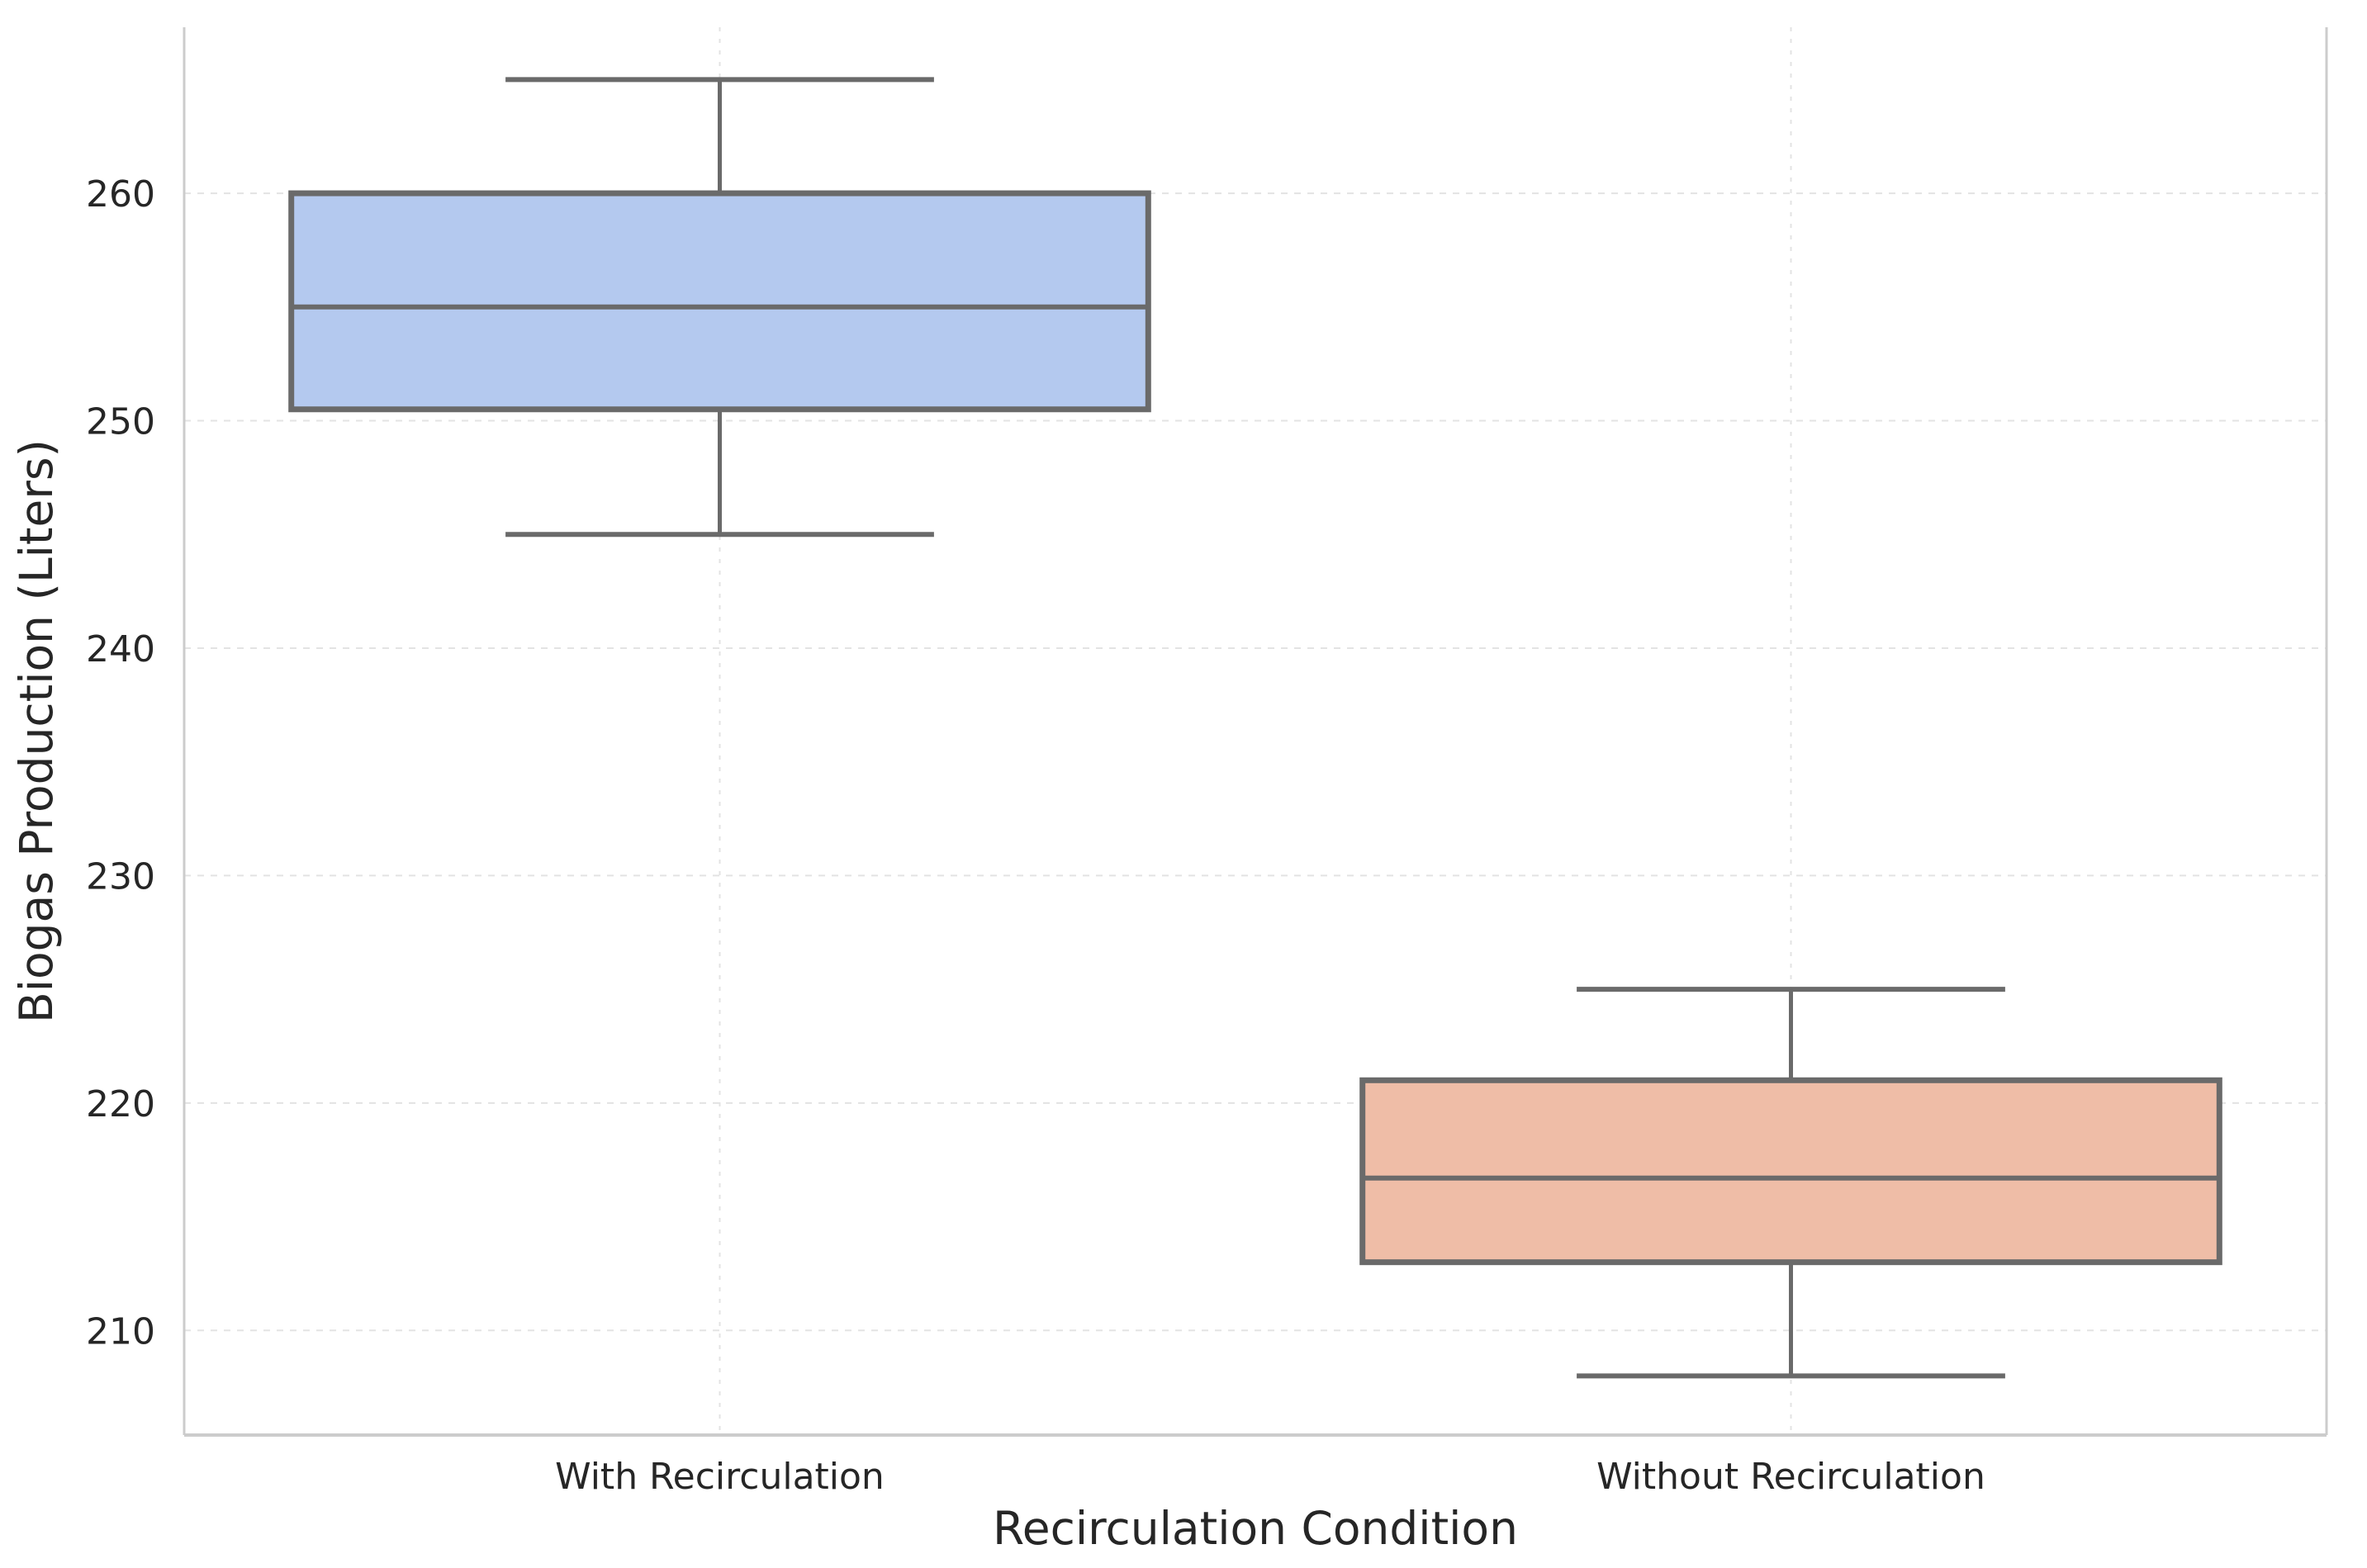 The width and height of the screenshot is (2367, 1568). What do you see at coordinates (120, 762) in the screenshot?
I see `y-tick-labels: 210 220 230 240 250 260` at bounding box center [120, 762].